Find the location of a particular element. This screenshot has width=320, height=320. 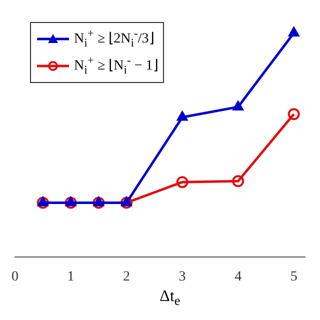

x-tick-label: 3 is located at coordinates (182, 276).